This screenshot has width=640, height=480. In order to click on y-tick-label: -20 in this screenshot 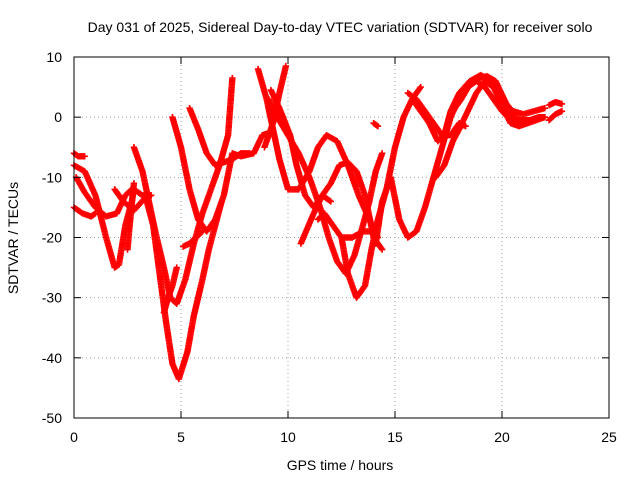, I will do `click(52, 238)`.